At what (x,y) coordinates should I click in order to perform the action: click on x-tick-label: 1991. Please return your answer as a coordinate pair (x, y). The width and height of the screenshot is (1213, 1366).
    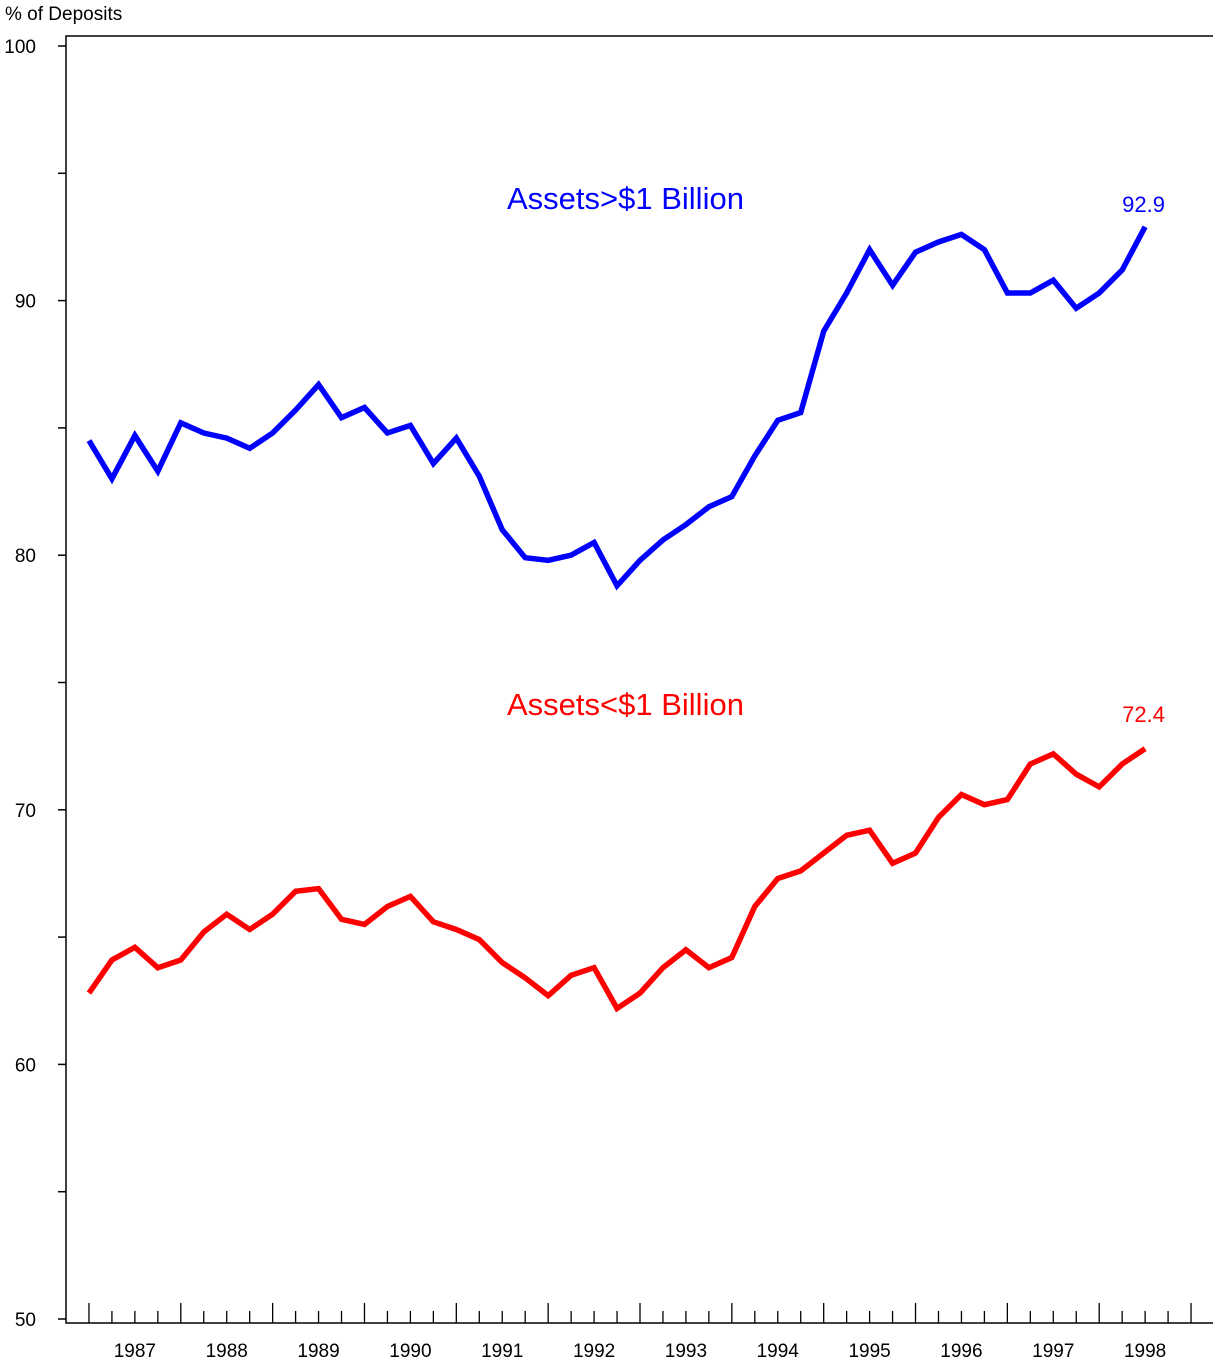
    Looking at the image, I should click on (502, 1351).